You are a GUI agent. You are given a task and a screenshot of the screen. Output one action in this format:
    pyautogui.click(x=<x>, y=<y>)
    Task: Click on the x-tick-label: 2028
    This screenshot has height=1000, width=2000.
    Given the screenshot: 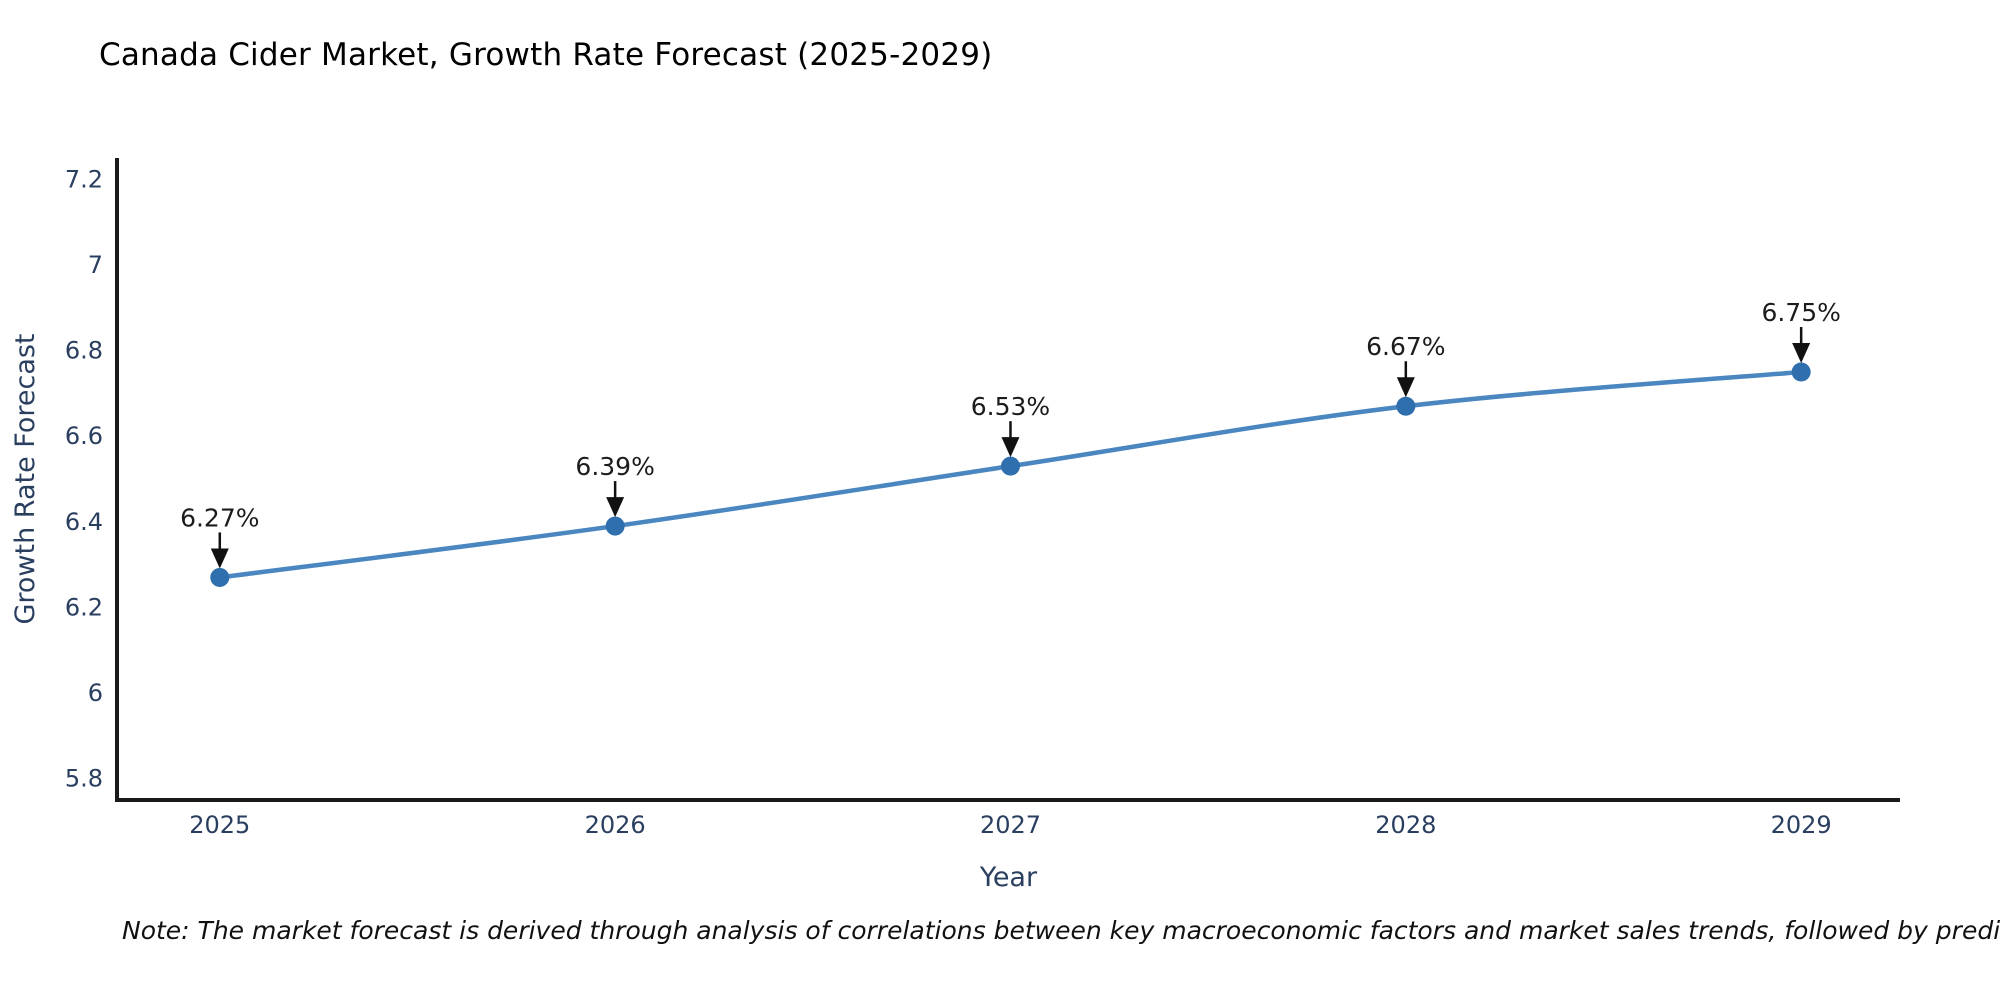 What is the action you would take?
    pyautogui.click(x=1405, y=825)
    